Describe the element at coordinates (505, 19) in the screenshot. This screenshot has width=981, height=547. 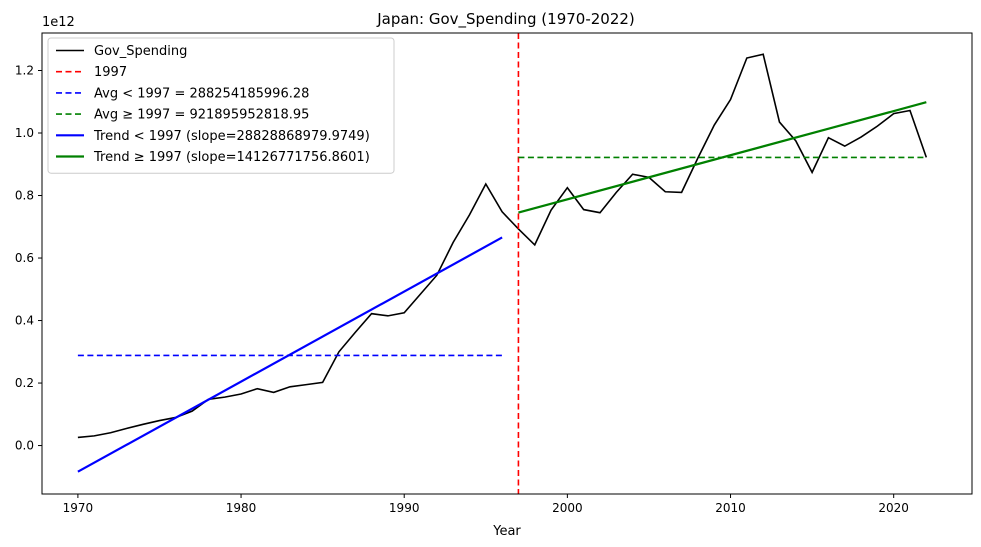
I see `chart-title: Japan: Gov_Spending (1970-2022)` at that location.